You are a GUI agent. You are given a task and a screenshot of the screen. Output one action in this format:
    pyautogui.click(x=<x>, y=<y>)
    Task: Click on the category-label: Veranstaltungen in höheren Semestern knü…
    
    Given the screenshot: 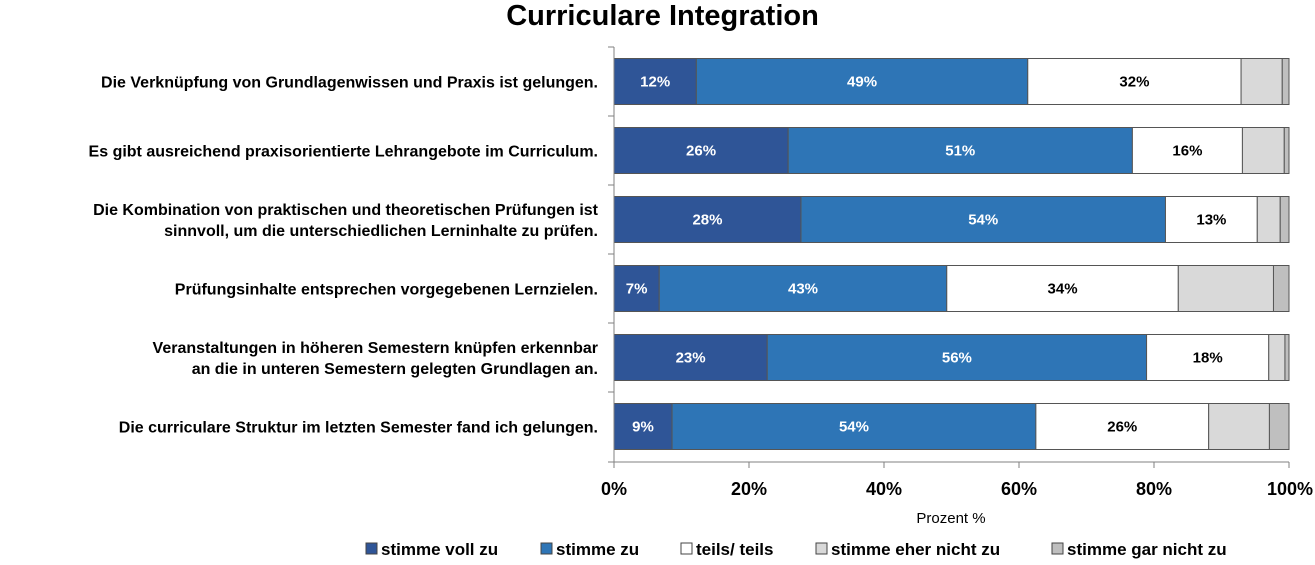 What is the action you would take?
    pyautogui.click(x=375, y=348)
    